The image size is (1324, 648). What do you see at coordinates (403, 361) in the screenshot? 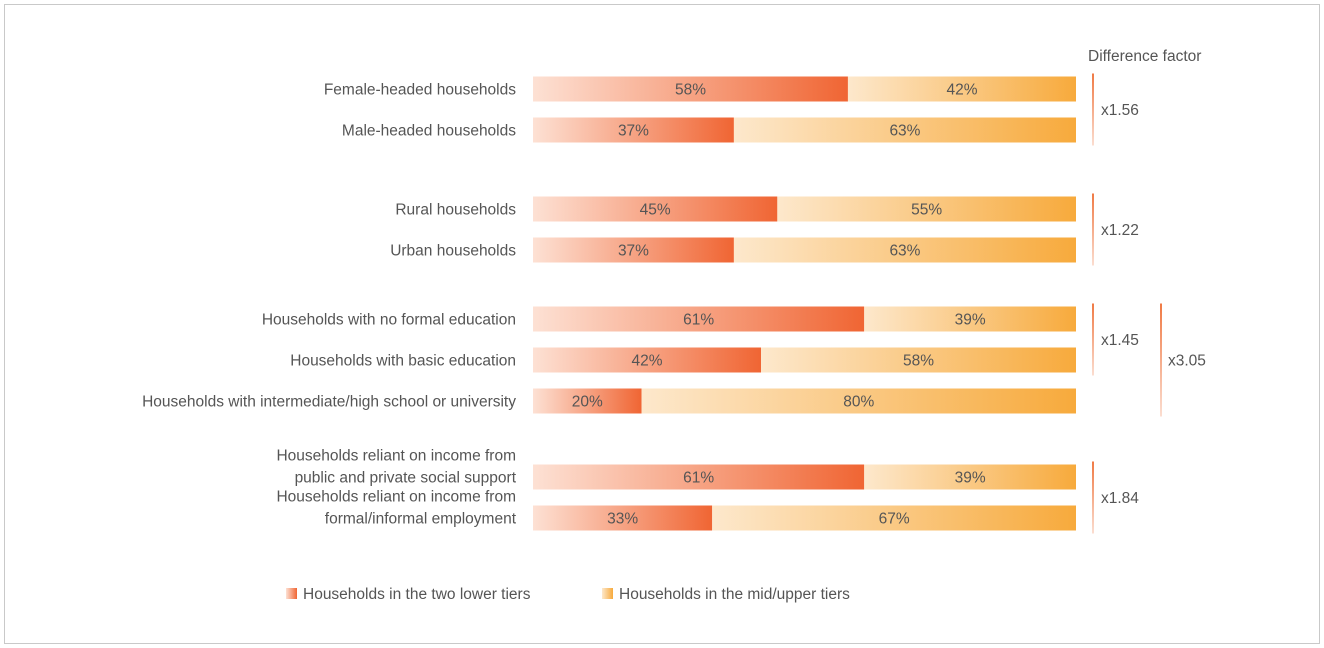
I see `category-label: Households with basic education` at bounding box center [403, 361].